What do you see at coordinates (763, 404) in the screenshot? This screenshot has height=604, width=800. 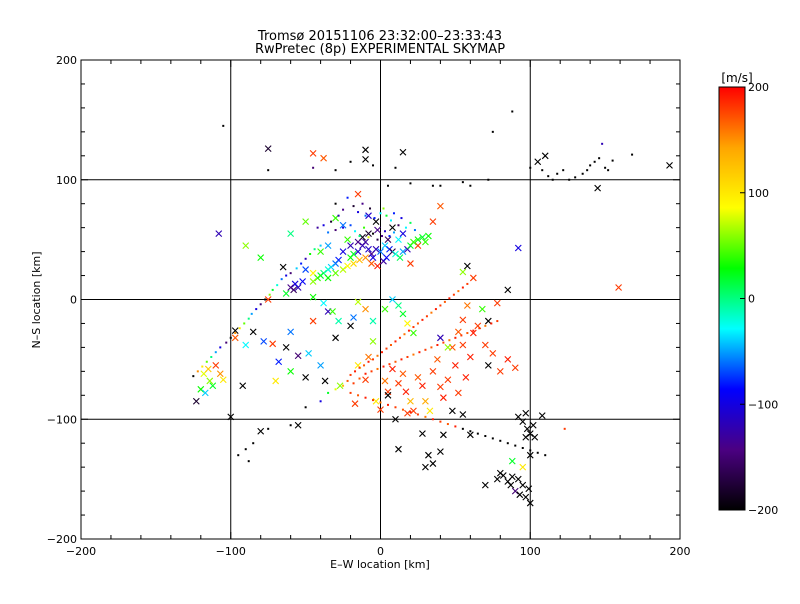 I see `colorbar-tick-label: −100` at bounding box center [763, 404].